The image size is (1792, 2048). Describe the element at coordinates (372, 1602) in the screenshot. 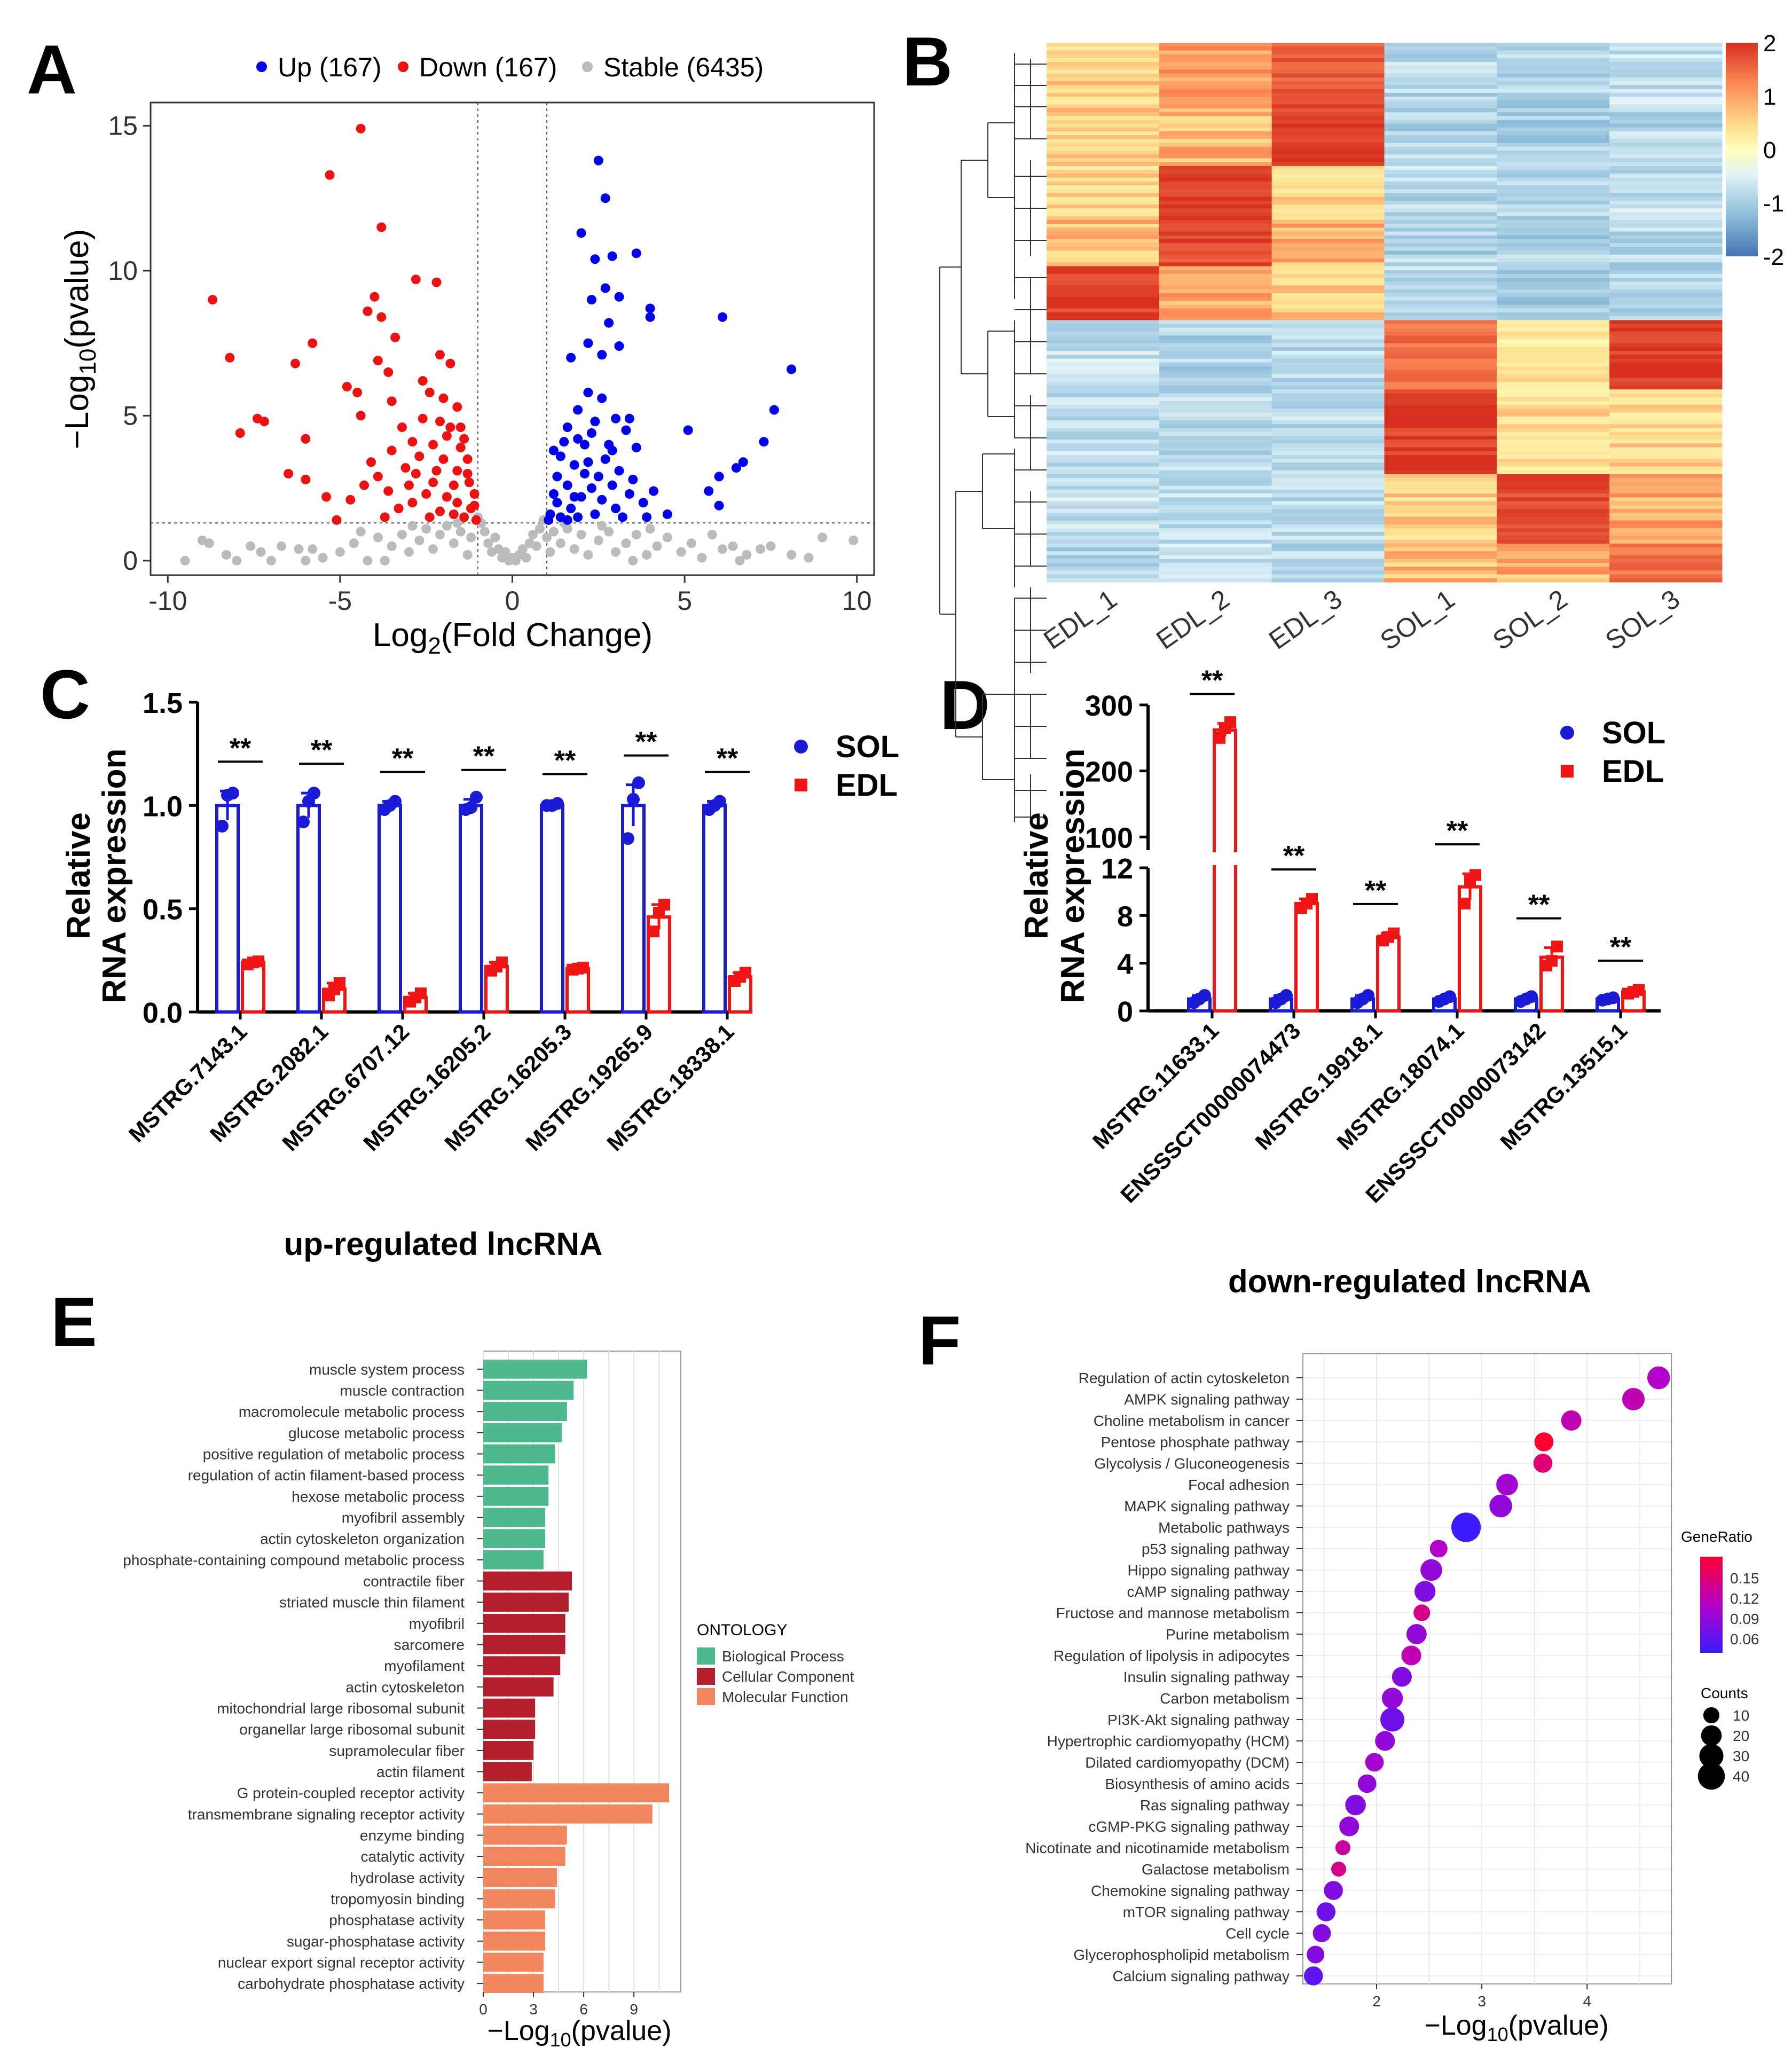

I see `e-category-label: striated muscle thin filament` at that location.